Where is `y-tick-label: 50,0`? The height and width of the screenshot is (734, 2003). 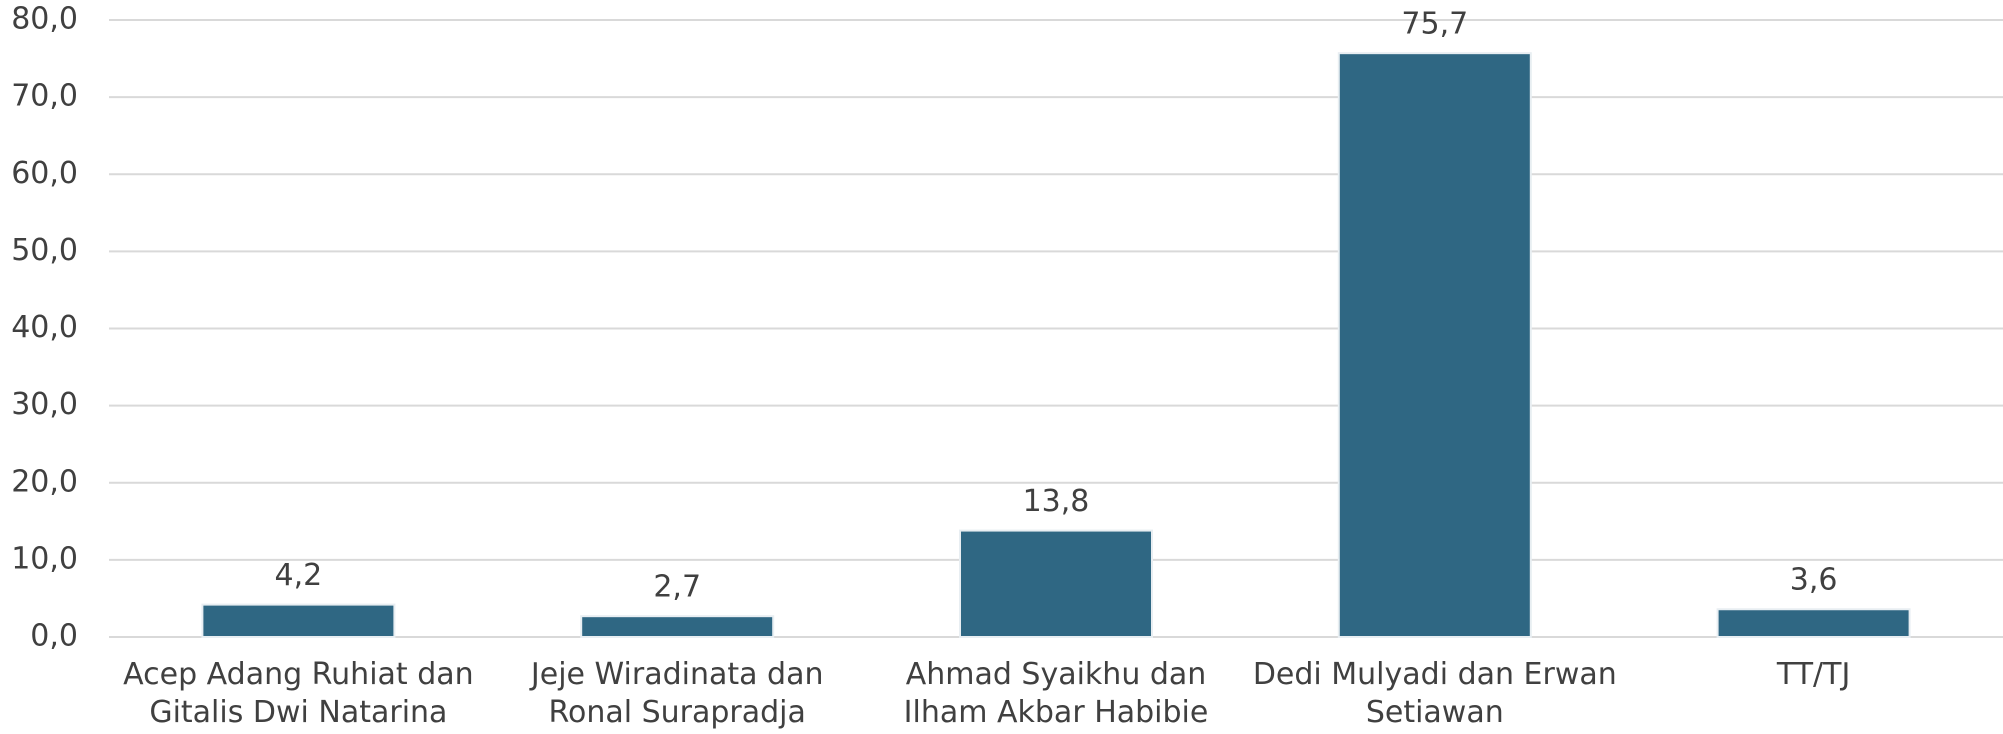 y-tick-label: 50,0 is located at coordinates (44, 250).